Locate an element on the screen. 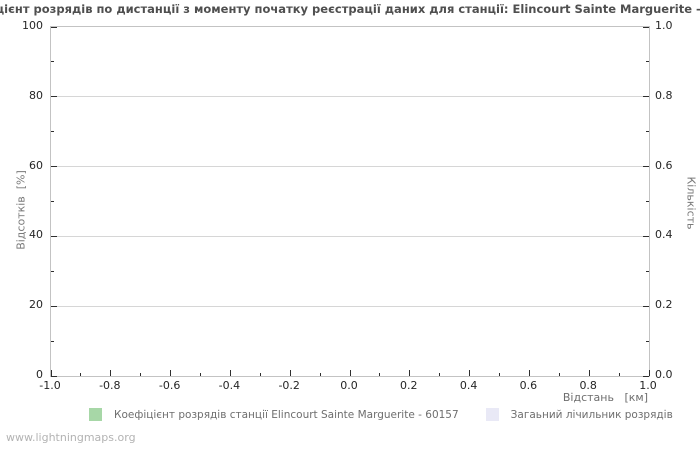 This screenshot has width=700, height=450. y-tick-label-left: 100 is located at coordinates (32, 25).